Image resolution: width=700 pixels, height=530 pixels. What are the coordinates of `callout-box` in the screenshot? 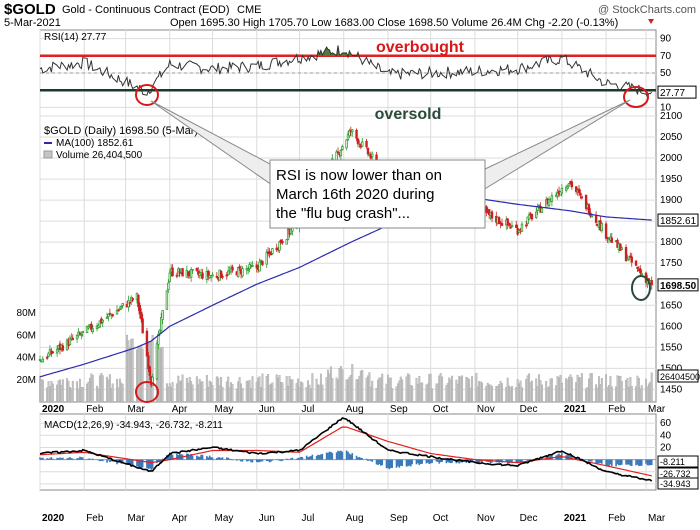 It's located at (377, 194).